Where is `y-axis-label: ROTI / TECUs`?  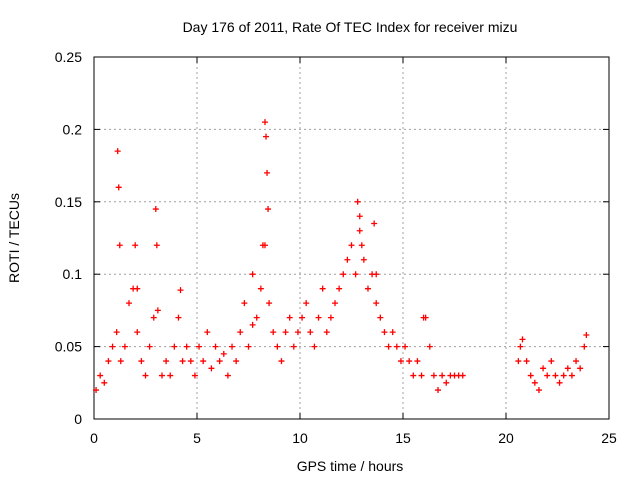
y-axis-label: ROTI / TECUs is located at coordinates (14, 238).